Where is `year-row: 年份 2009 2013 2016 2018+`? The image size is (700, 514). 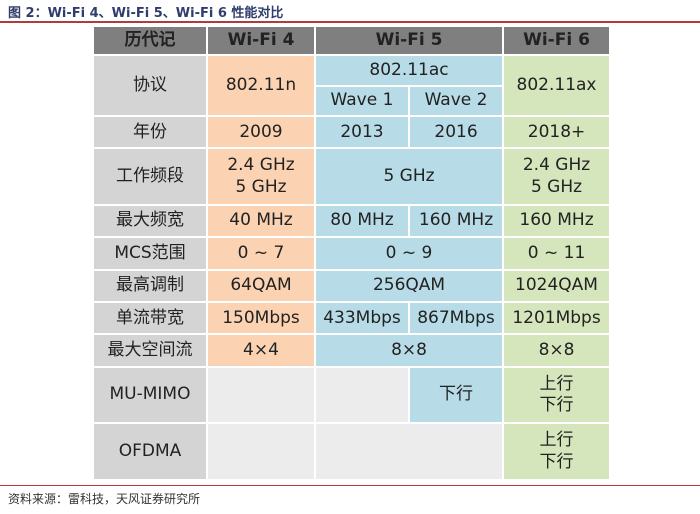
year-row: 年份 2009 2013 2016 2018+ is located at coordinates (352, 132).